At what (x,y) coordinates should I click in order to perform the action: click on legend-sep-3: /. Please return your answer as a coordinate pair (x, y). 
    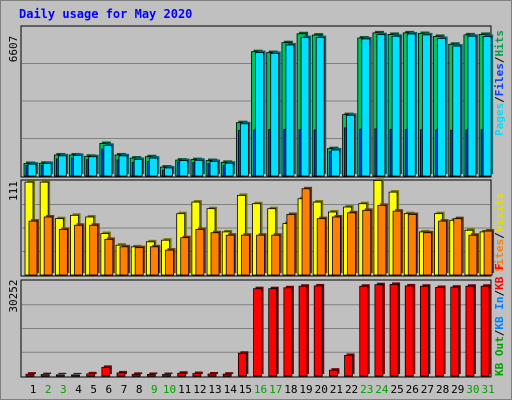
    Looking at the image, I should click on (499, 235).